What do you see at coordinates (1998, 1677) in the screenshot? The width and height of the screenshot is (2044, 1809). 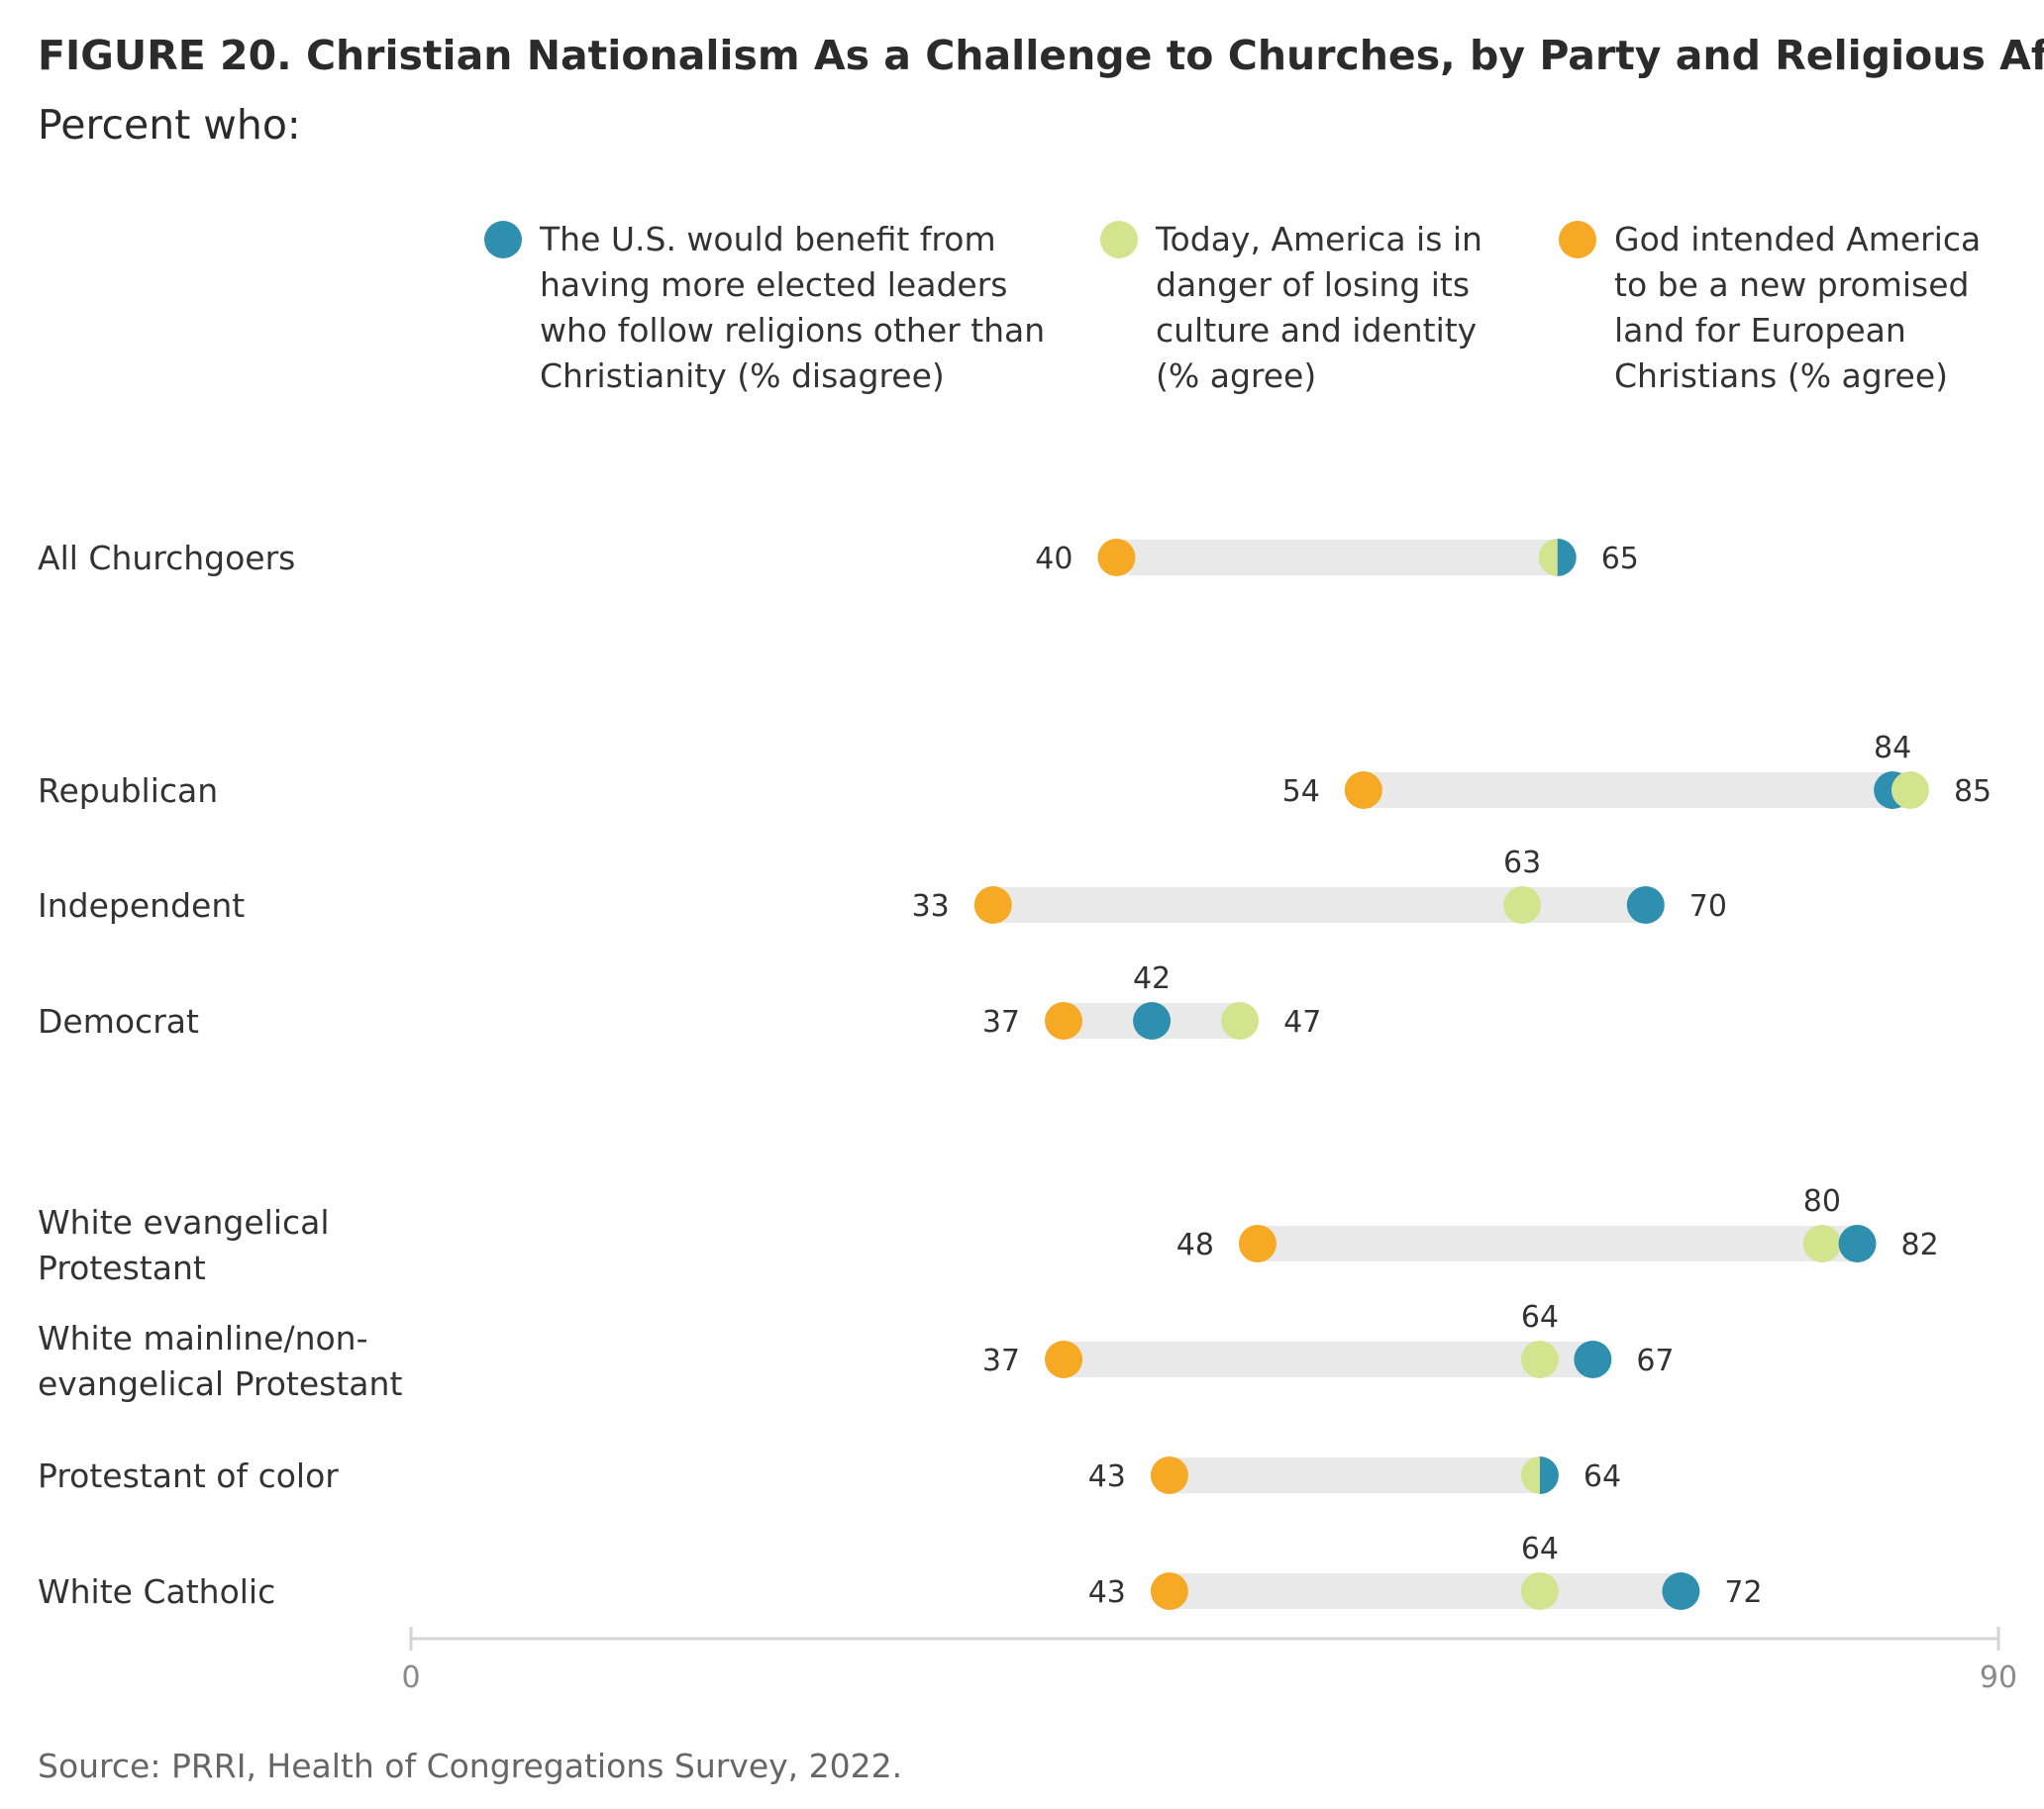 I see `tick-label: 90` at bounding box center [1998, 1677].